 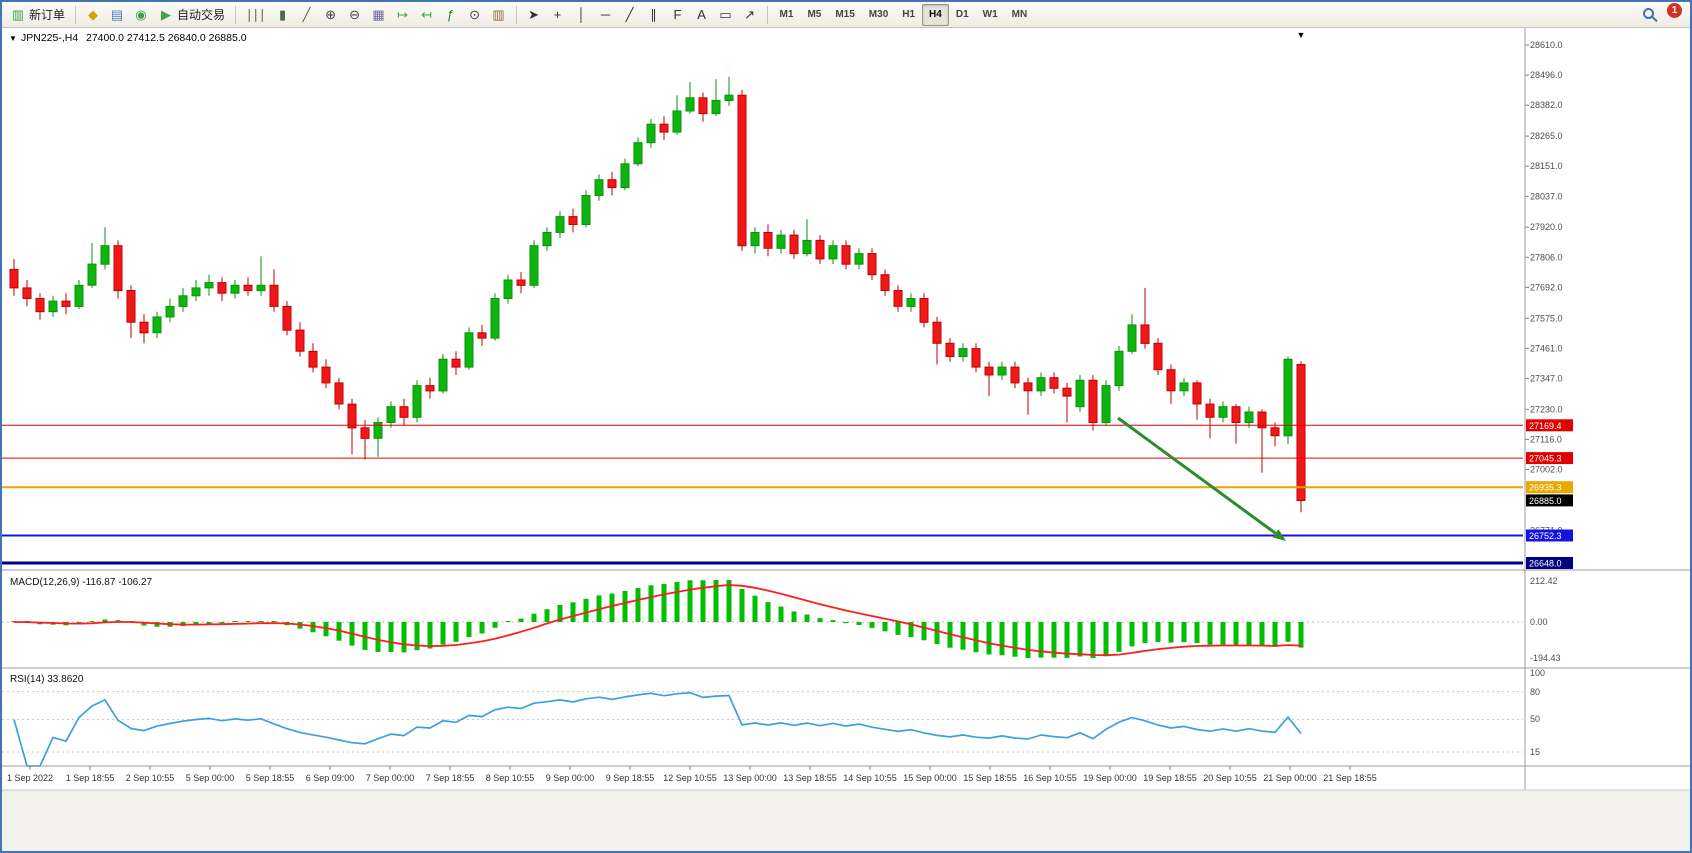 I want to click on chart-shift-button: ↤, so click(x=427, y=15).